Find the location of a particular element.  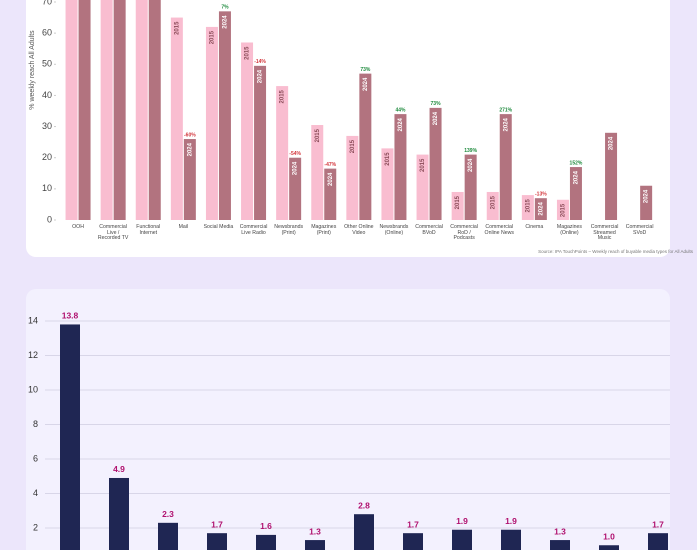

change-label: 73% is located at coordinates (436, 104).